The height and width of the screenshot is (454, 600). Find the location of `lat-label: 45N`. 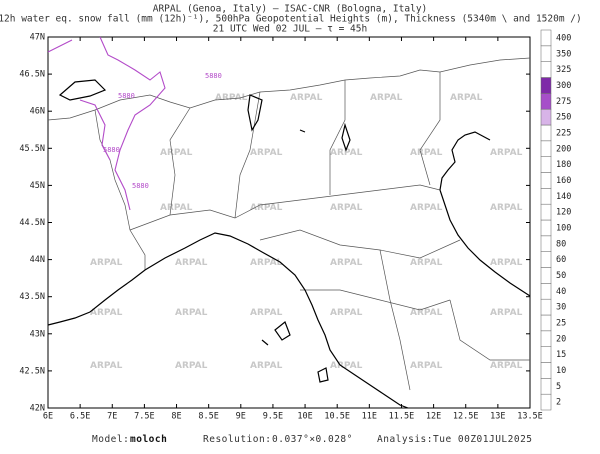

lat-label: 45N is located at coordinates (37, 186).